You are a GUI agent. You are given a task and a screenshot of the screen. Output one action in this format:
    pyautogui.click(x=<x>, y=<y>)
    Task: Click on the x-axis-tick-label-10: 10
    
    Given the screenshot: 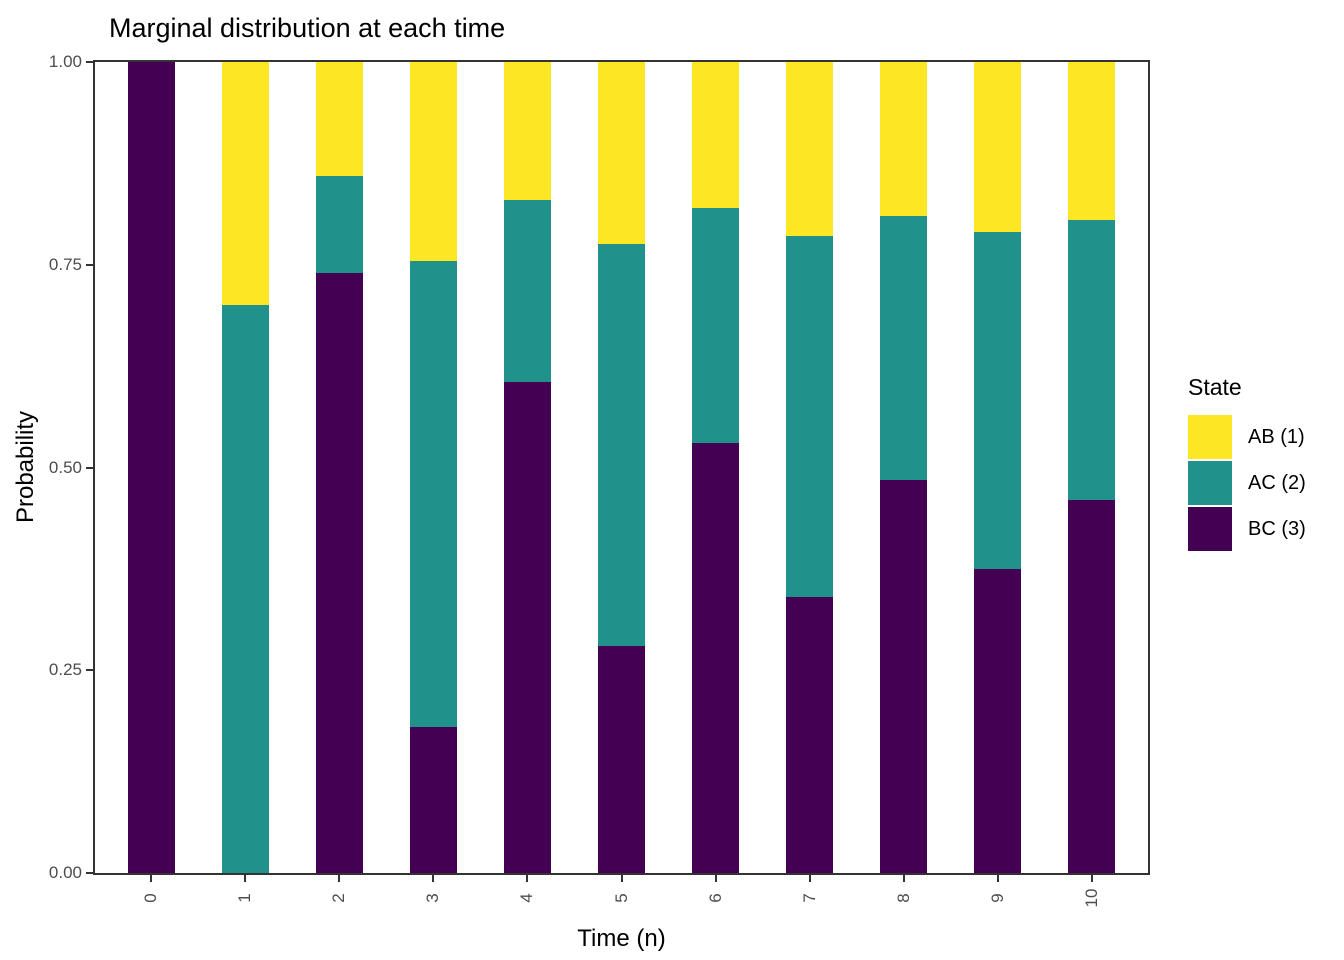 What is the action you would take?
    pyautogui.click(x=1091, y=898)
    